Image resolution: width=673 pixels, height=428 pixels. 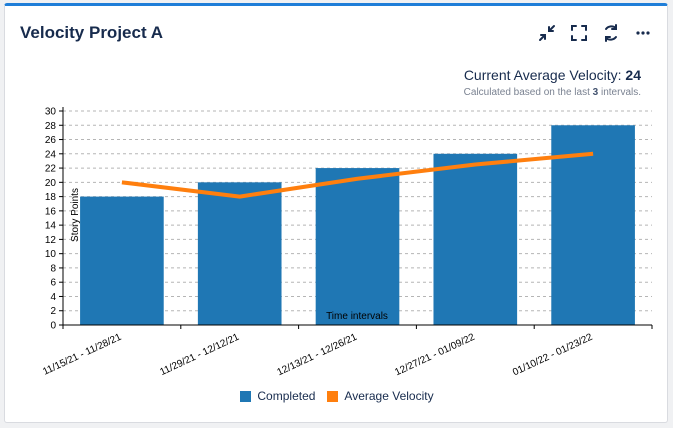 What do you see at coordinates (51, 169) in the screenshot?
I see `y-tick-label: 22` at bounding box center [51, 169].